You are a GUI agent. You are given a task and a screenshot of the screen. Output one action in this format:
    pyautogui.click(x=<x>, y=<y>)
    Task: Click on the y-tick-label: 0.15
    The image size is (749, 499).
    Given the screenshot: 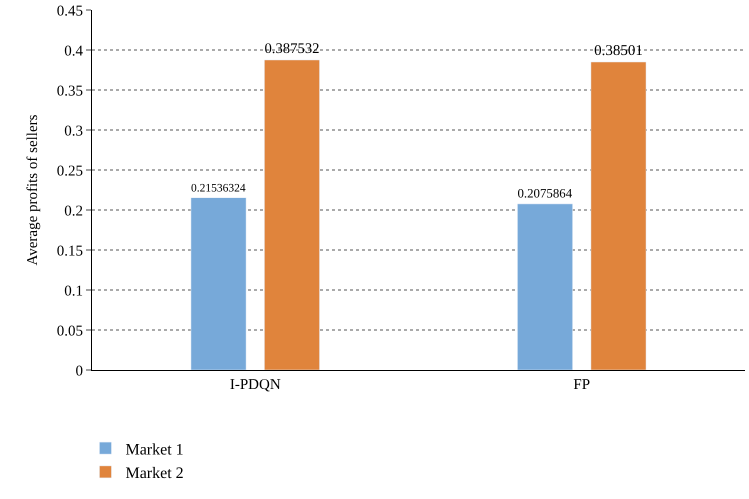 What is the action you would take?
    pyautogui.click(x=69, y=251)
    